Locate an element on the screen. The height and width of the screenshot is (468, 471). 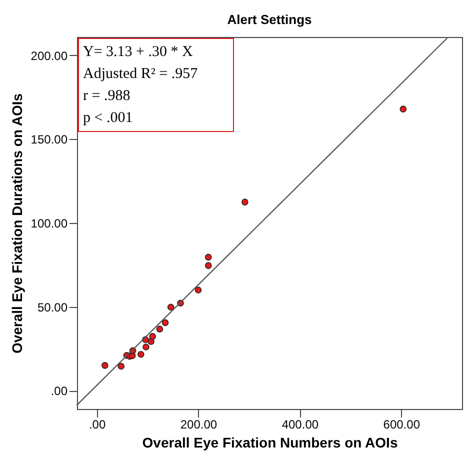
y-tick-label: 200.00 is located at coordinates (49, 55).